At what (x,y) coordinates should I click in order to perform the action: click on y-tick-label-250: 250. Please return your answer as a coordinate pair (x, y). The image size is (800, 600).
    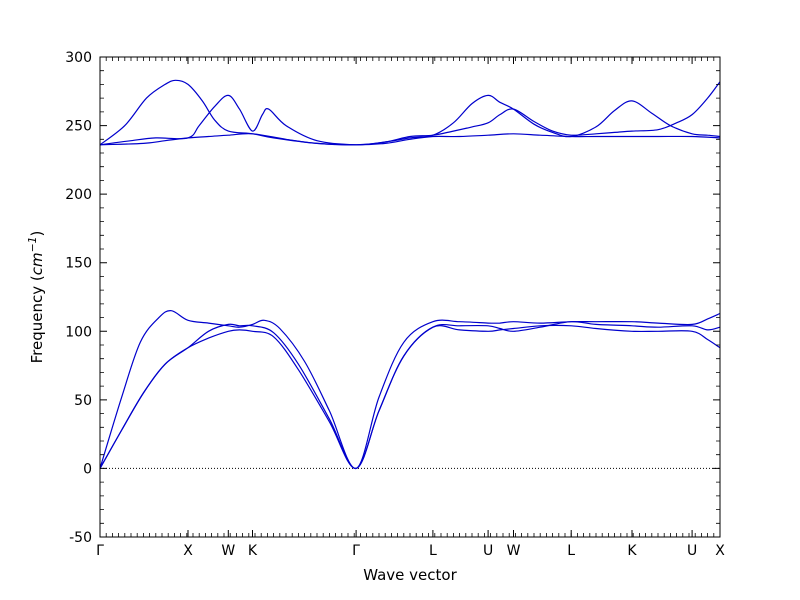
    Looking at the image, I should click on (78, 127).